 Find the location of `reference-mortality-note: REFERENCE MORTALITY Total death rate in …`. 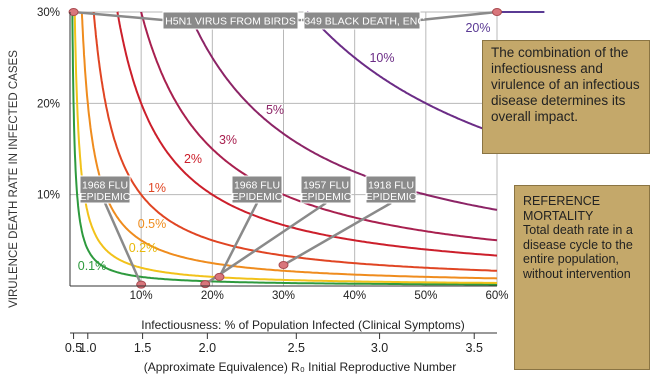

reference-mortality-note: REFERENCE MORTALITY Total death rate in … is located at coordinates (582, 277).